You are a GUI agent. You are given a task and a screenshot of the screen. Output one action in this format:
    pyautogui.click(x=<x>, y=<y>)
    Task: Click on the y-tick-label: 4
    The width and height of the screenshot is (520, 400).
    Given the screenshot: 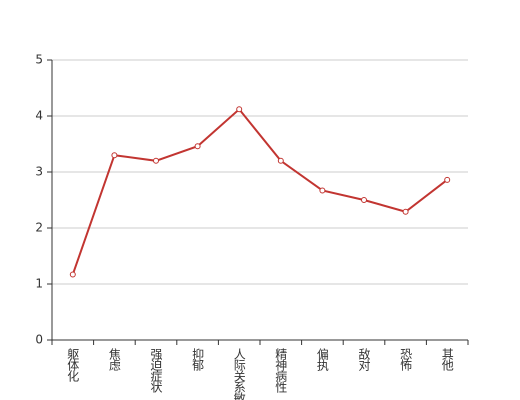 What is the action you would take?
    pyautogui.click(x=39, y=116)
    